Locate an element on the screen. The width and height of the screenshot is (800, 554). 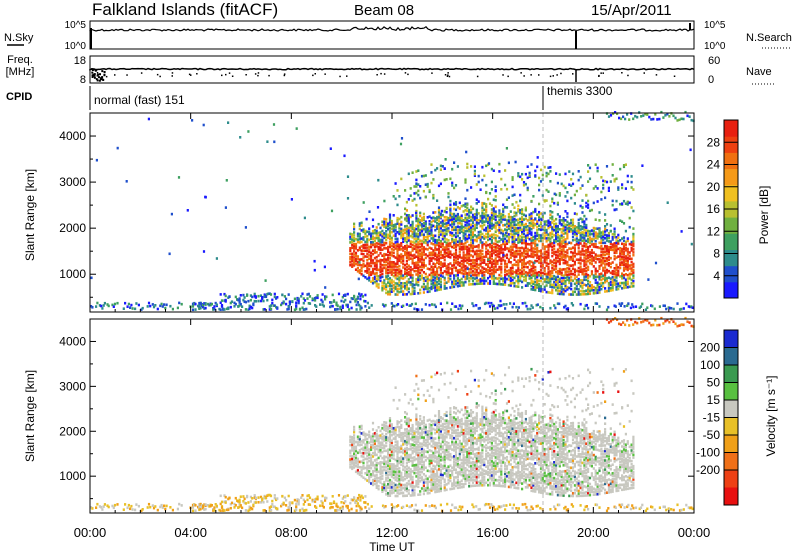
nsearch-tick-top: 10^5 is located at coordinates (715, 25).